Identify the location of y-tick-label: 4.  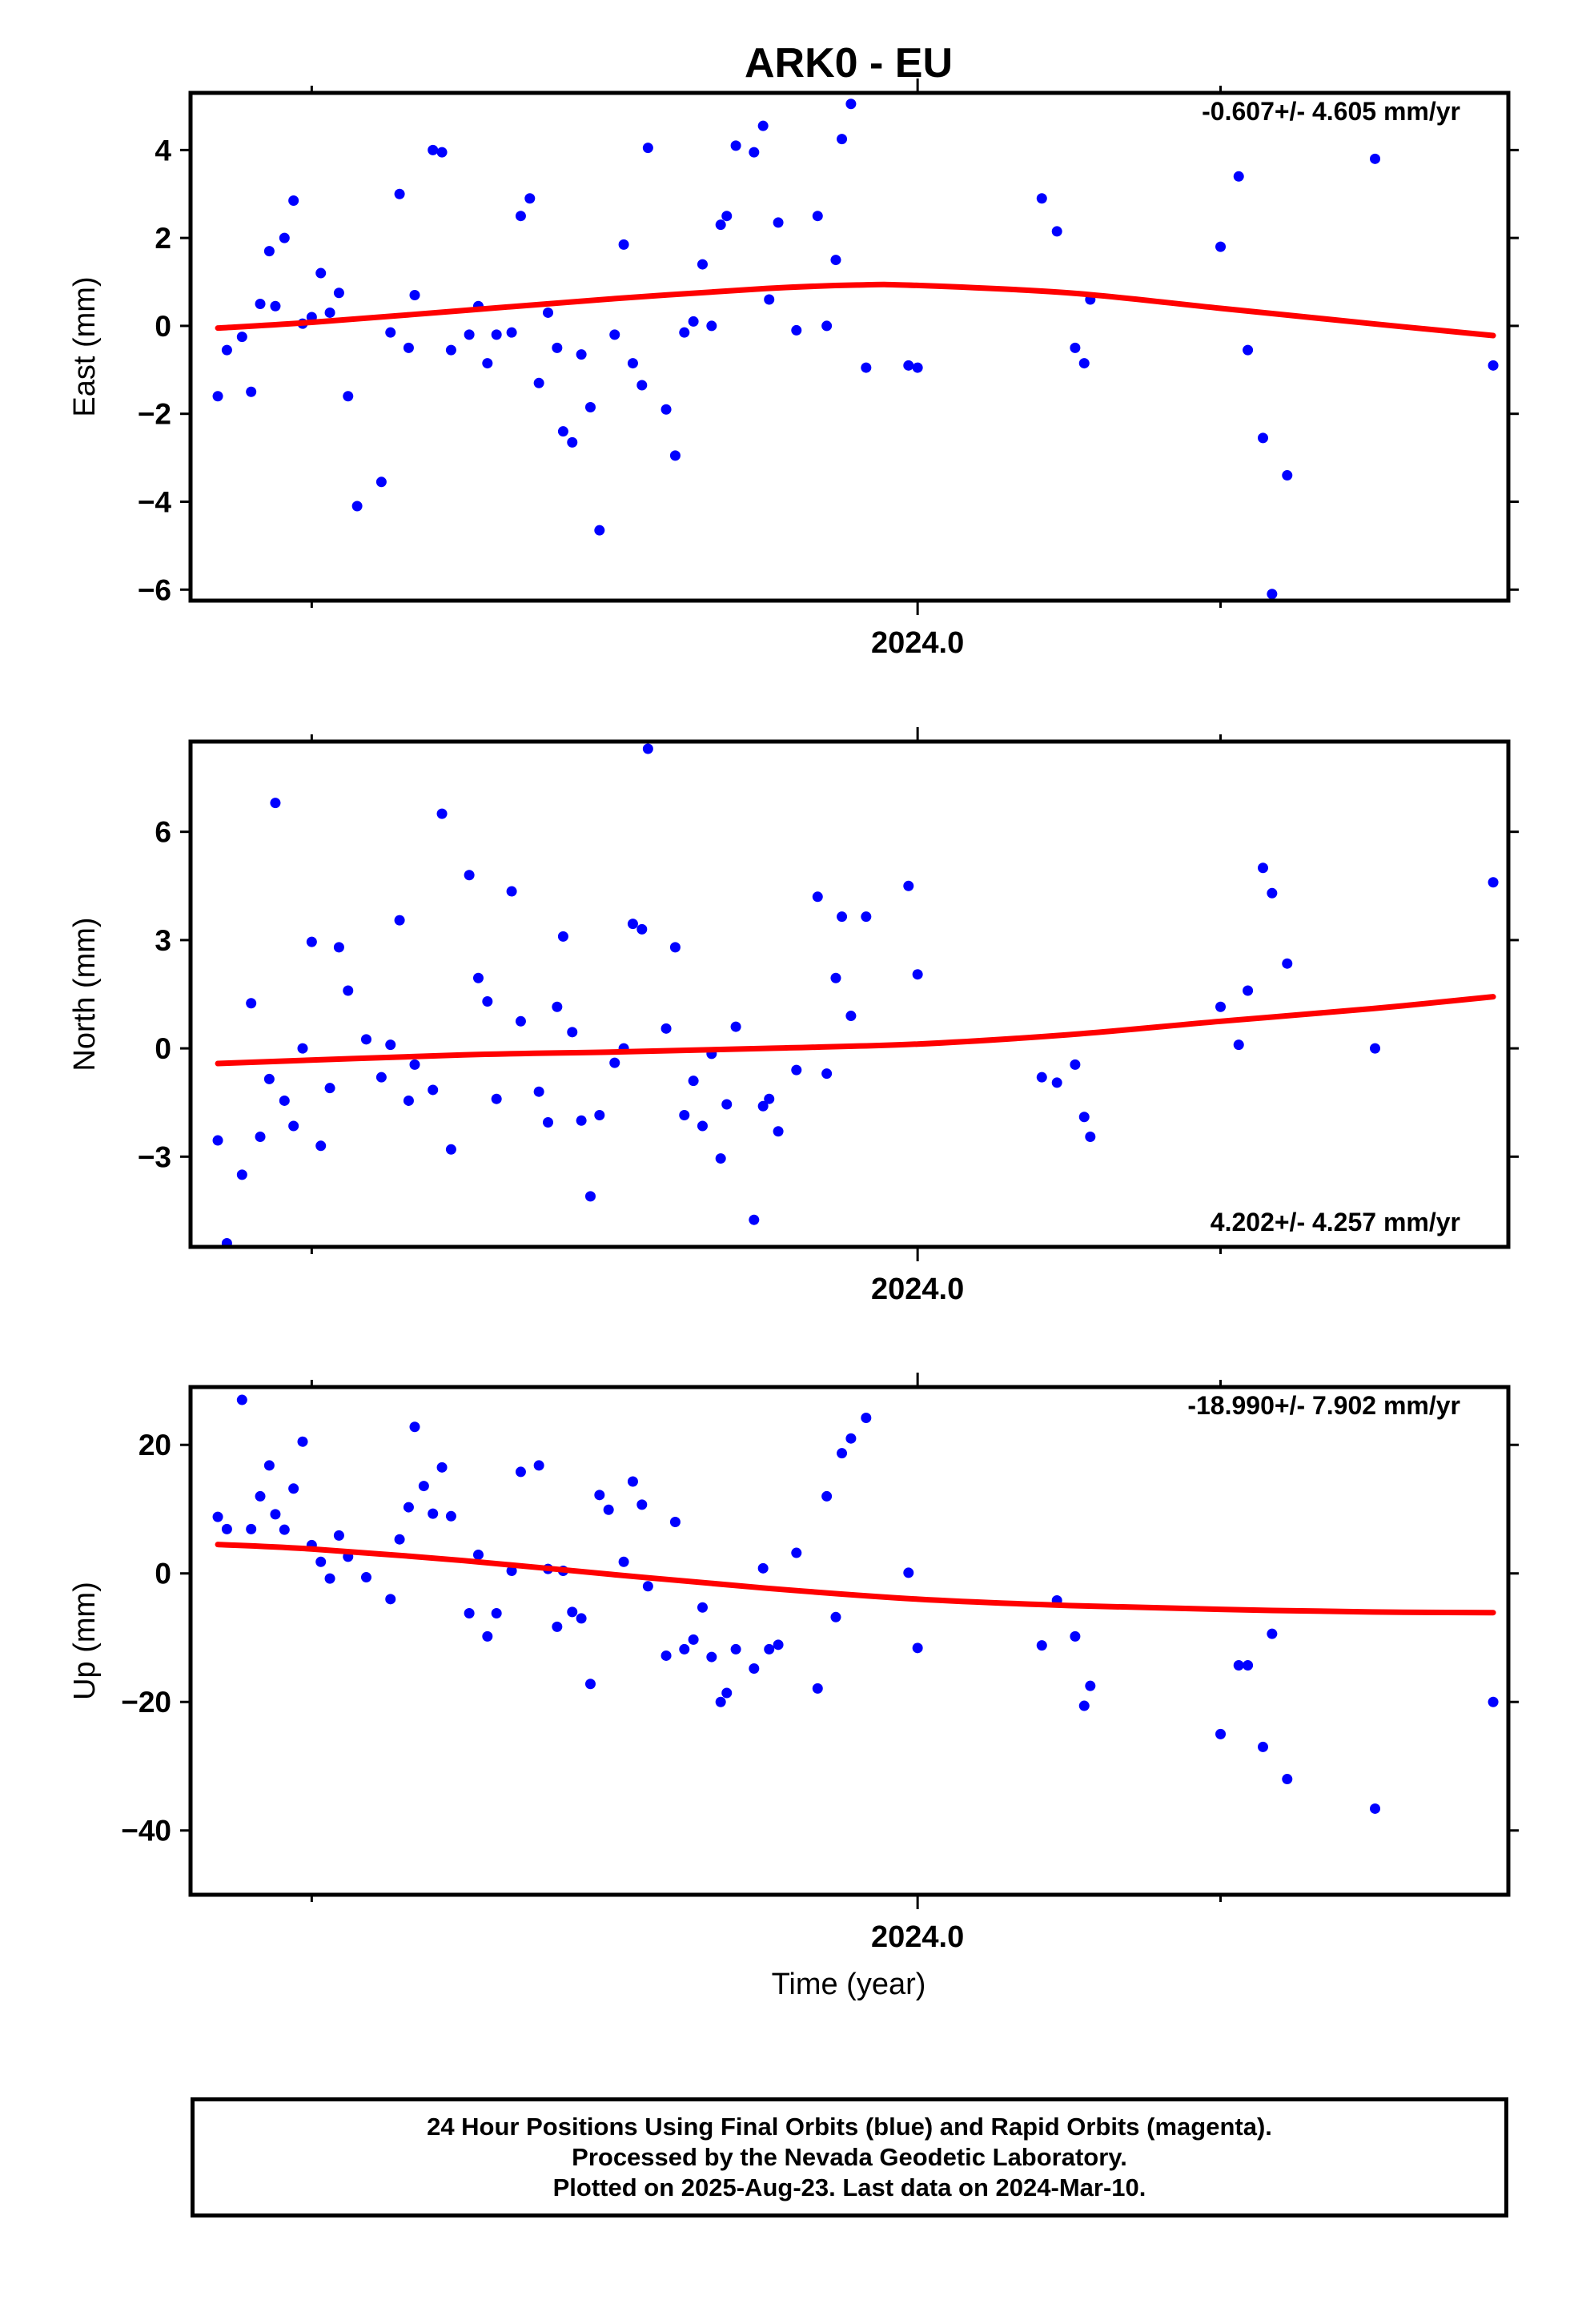
(163, 150).